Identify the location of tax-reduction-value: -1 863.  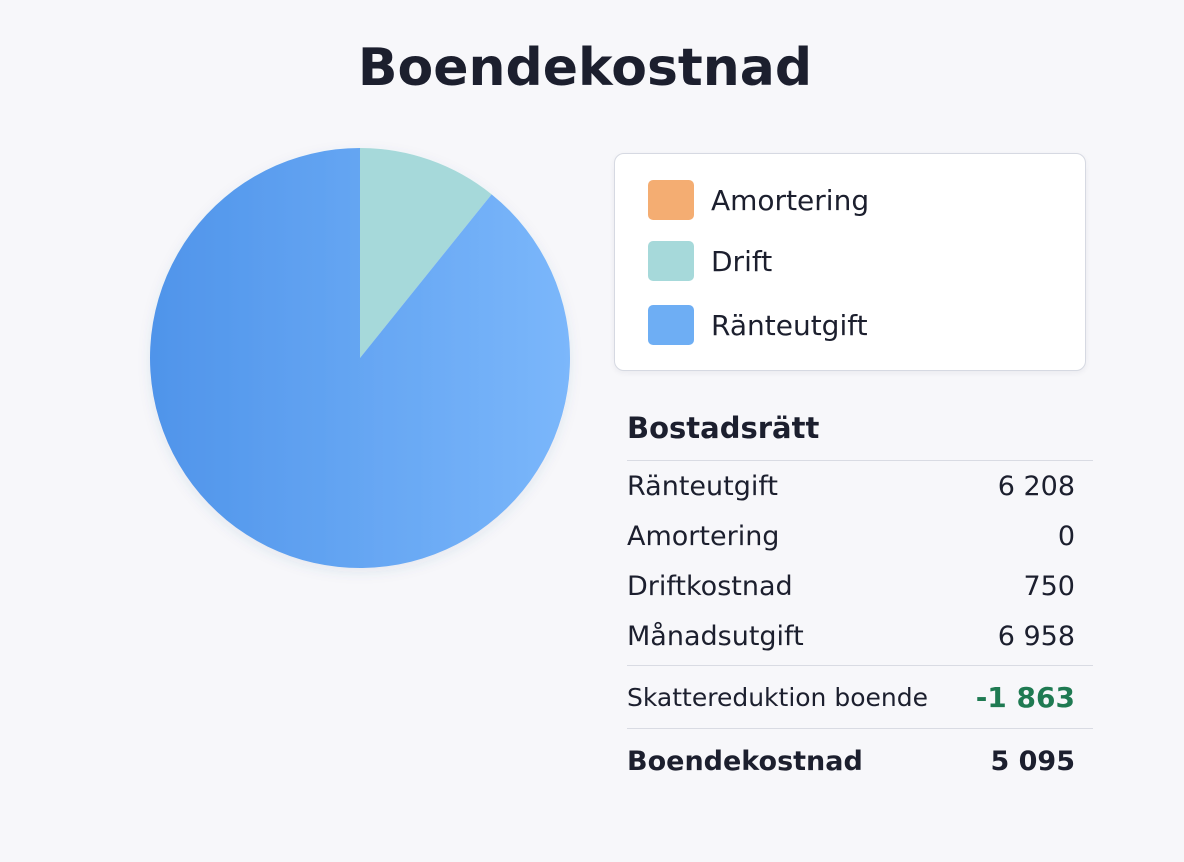
(1025, 697).